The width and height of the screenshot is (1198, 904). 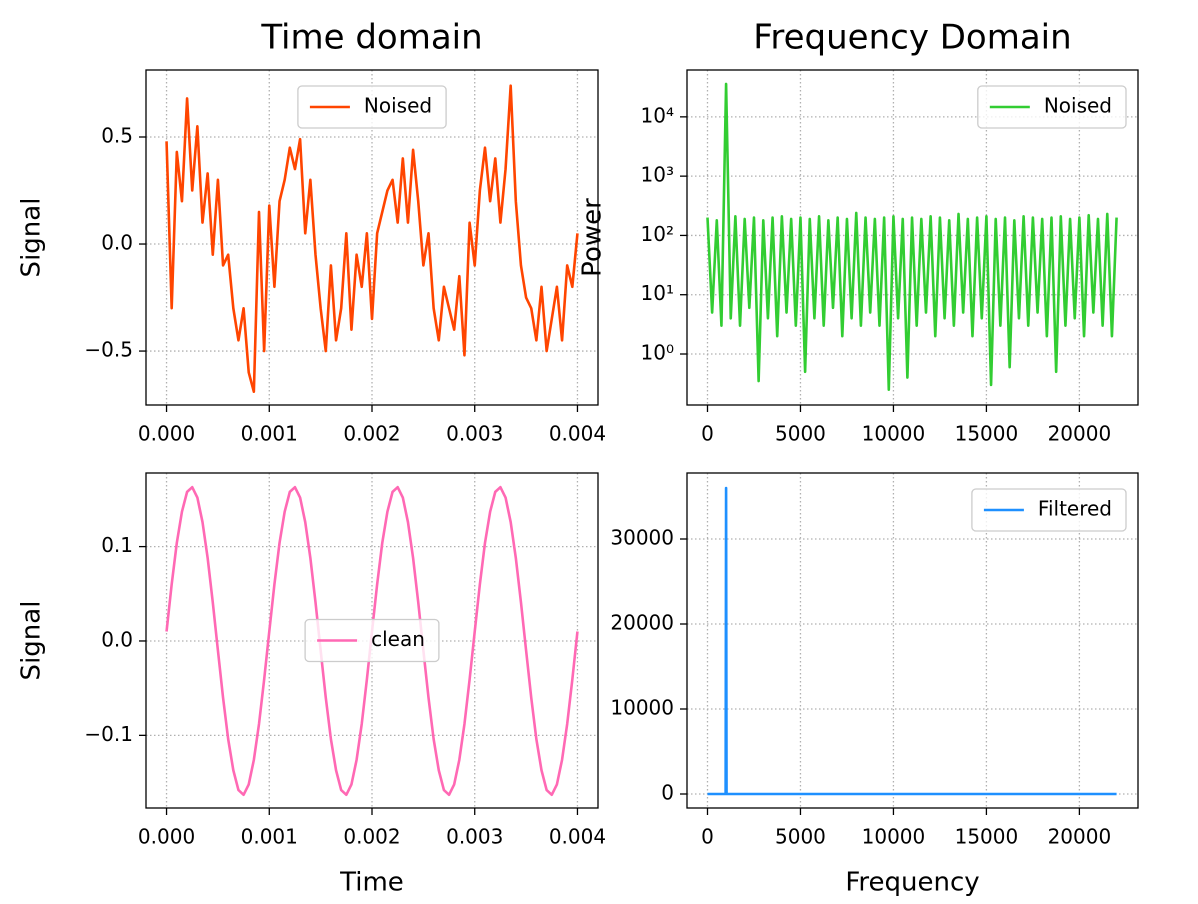 What do you see at coordinates (657, 115) in the screenshot?
I see `y-tick-label: 10⁴` at bounding box center [657, 115].